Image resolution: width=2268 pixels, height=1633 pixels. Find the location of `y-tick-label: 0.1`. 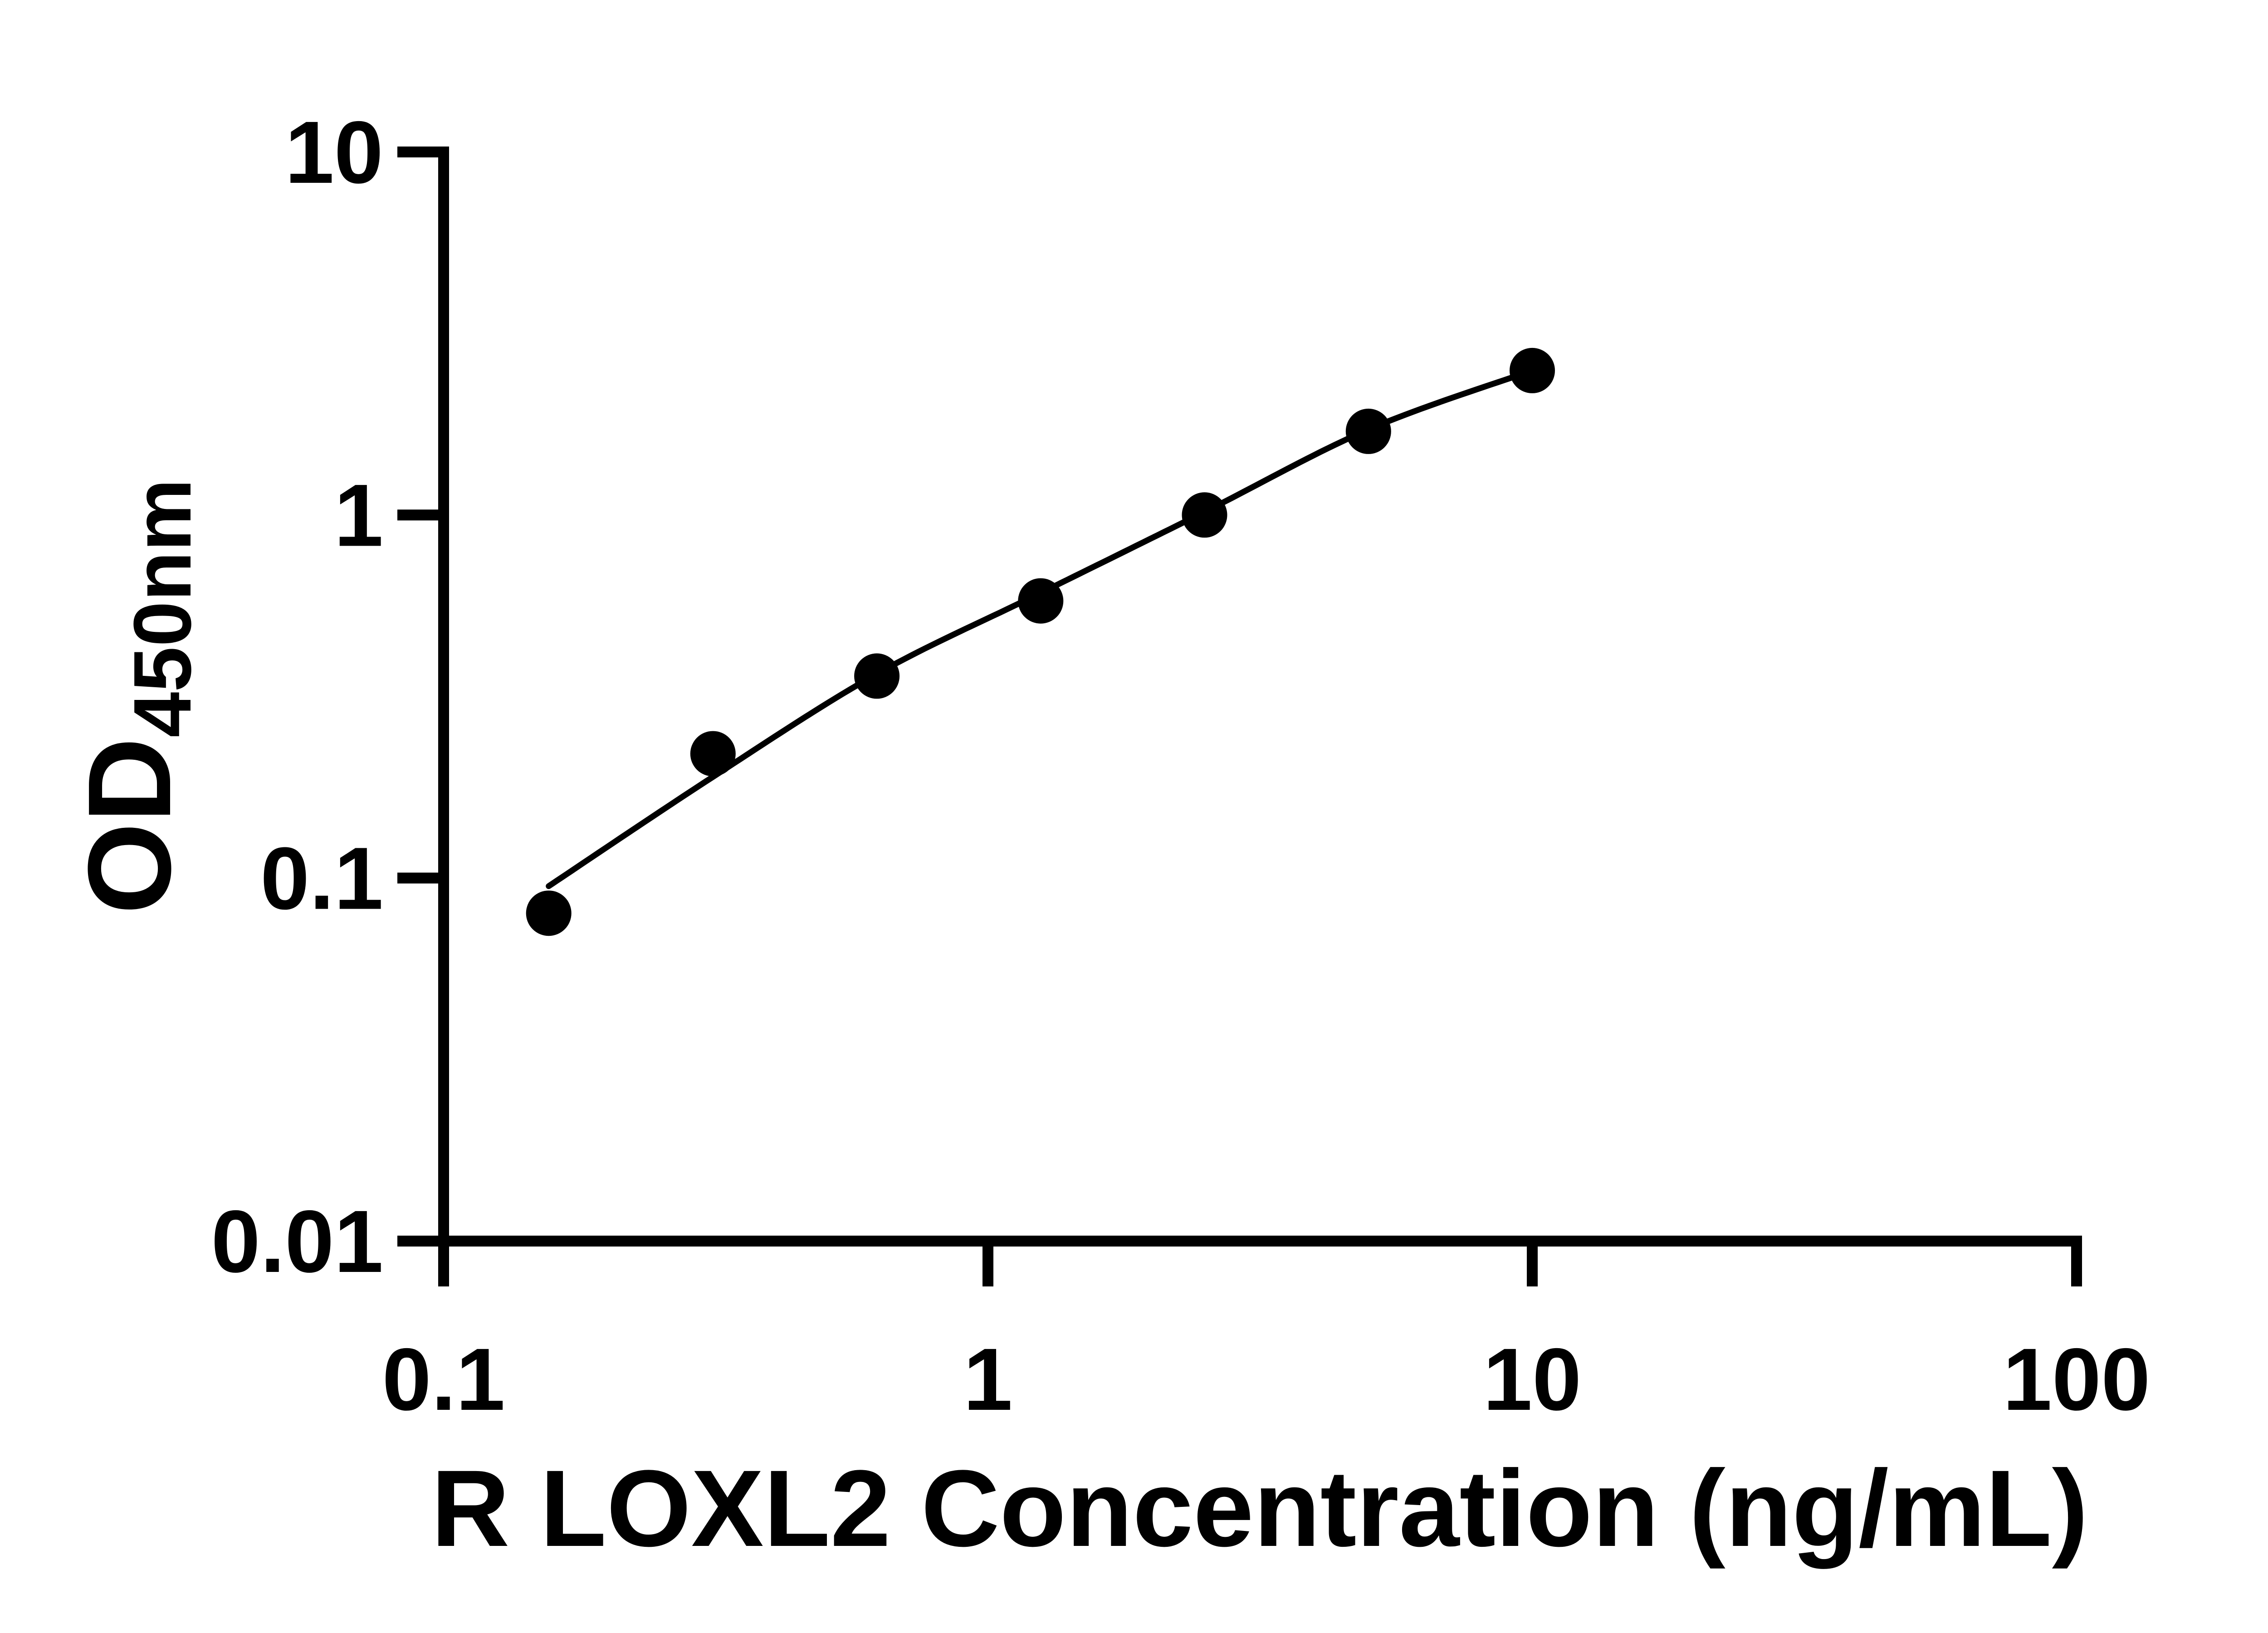

y-tick-label: 0.1 is located at coordinates (322, 878).